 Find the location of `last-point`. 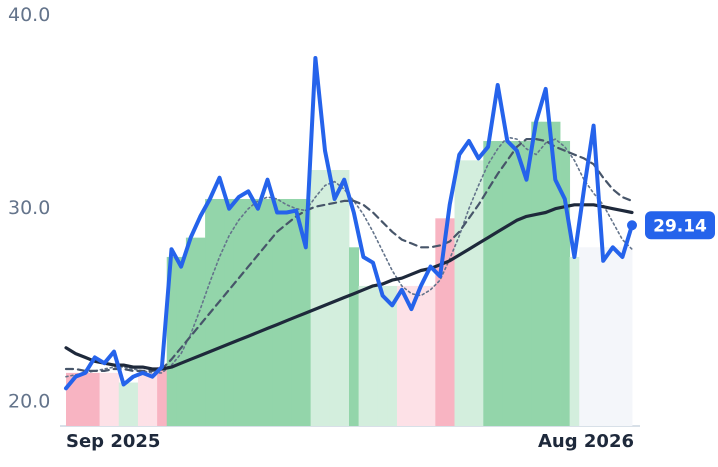

last-point is located at coordinates (632, 225).